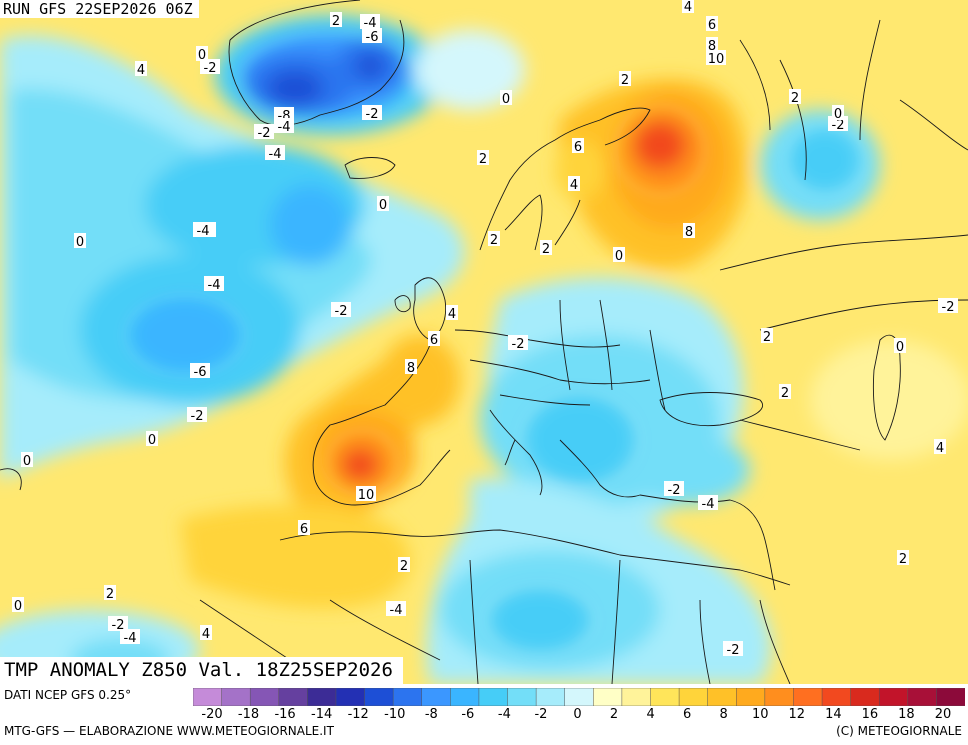  Describe the element at coordinates (797, 714) in the screenshot. I see `color-scale-tick-label: 12` at that location.